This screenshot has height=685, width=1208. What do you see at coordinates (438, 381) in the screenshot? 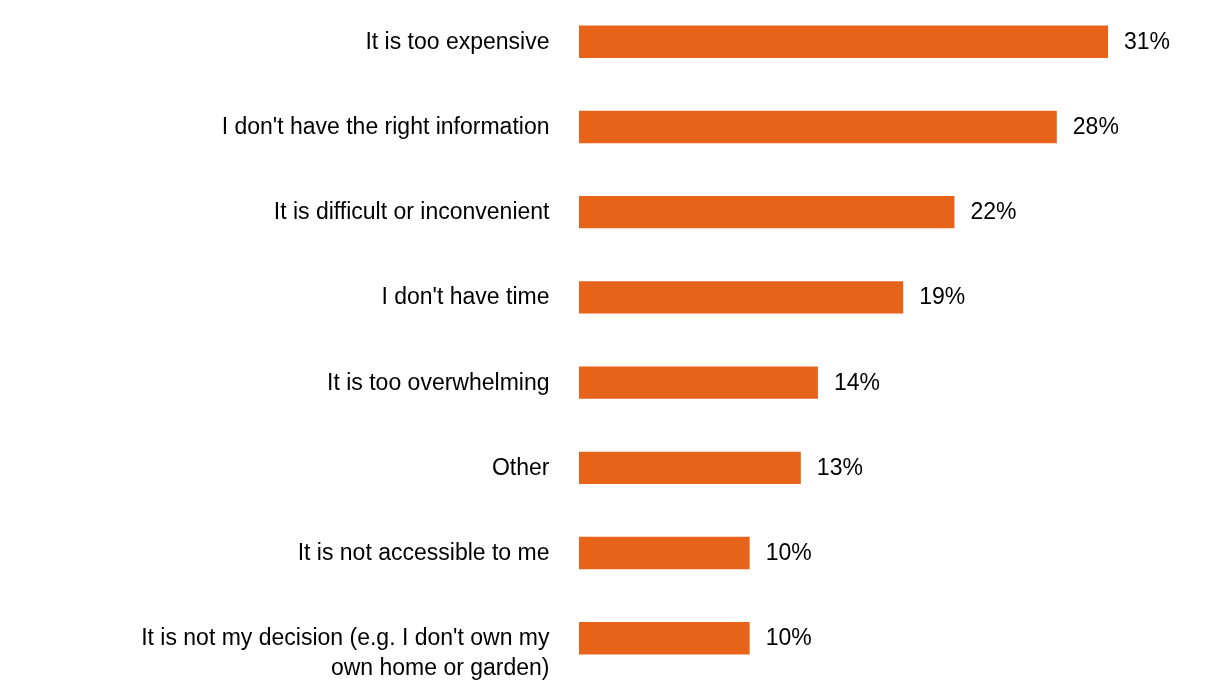
I see `y-tick-label: It is too overwhelming` at bounding box center [438, 381].